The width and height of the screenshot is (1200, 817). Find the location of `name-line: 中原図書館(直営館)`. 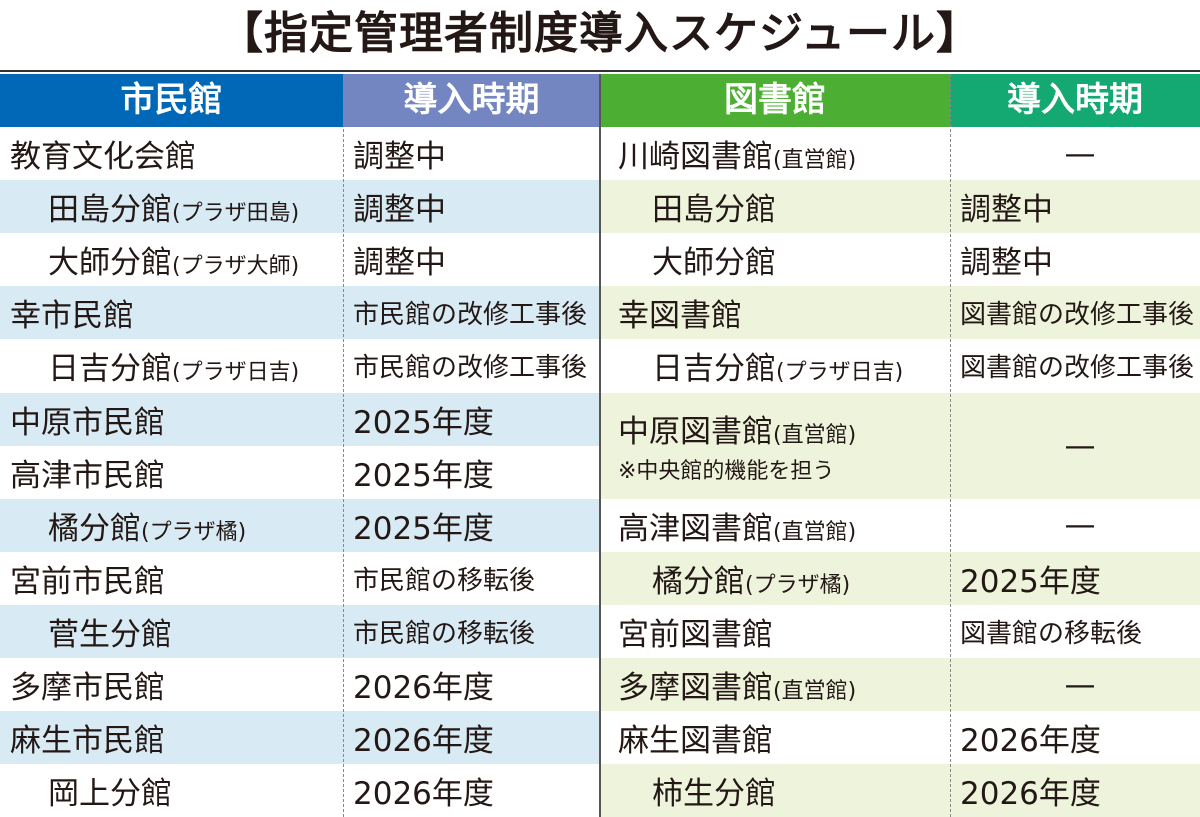

name-line: 中原図書館(直営館) is located at coordinates (784, 428).